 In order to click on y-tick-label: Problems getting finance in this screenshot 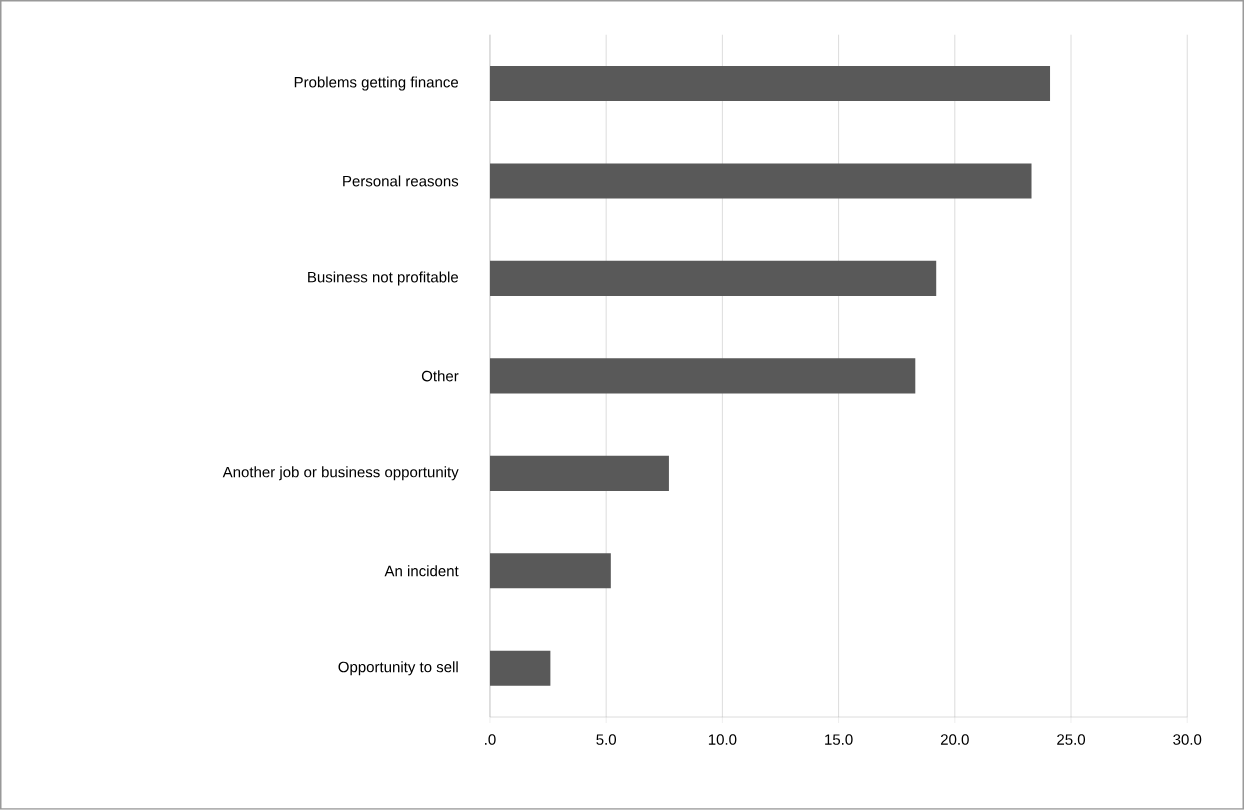, I will do `click(376, 83)`.